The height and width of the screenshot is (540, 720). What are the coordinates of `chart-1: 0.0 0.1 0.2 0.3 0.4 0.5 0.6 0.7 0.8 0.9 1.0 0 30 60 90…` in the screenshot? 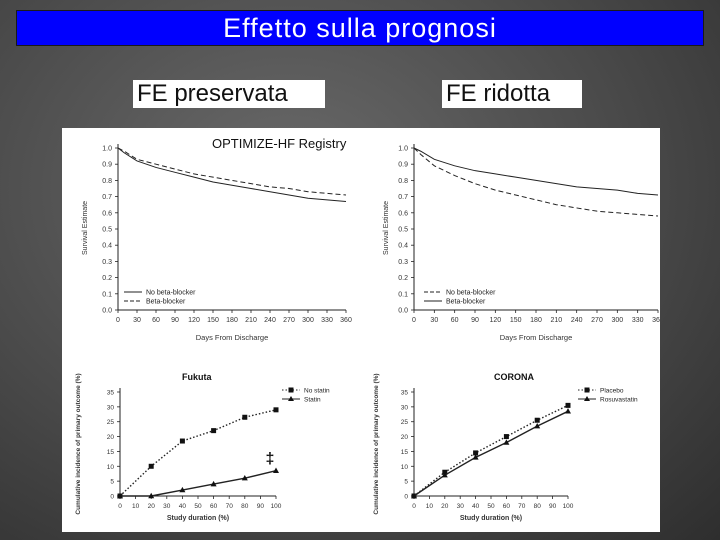 It's located at (217, 239).